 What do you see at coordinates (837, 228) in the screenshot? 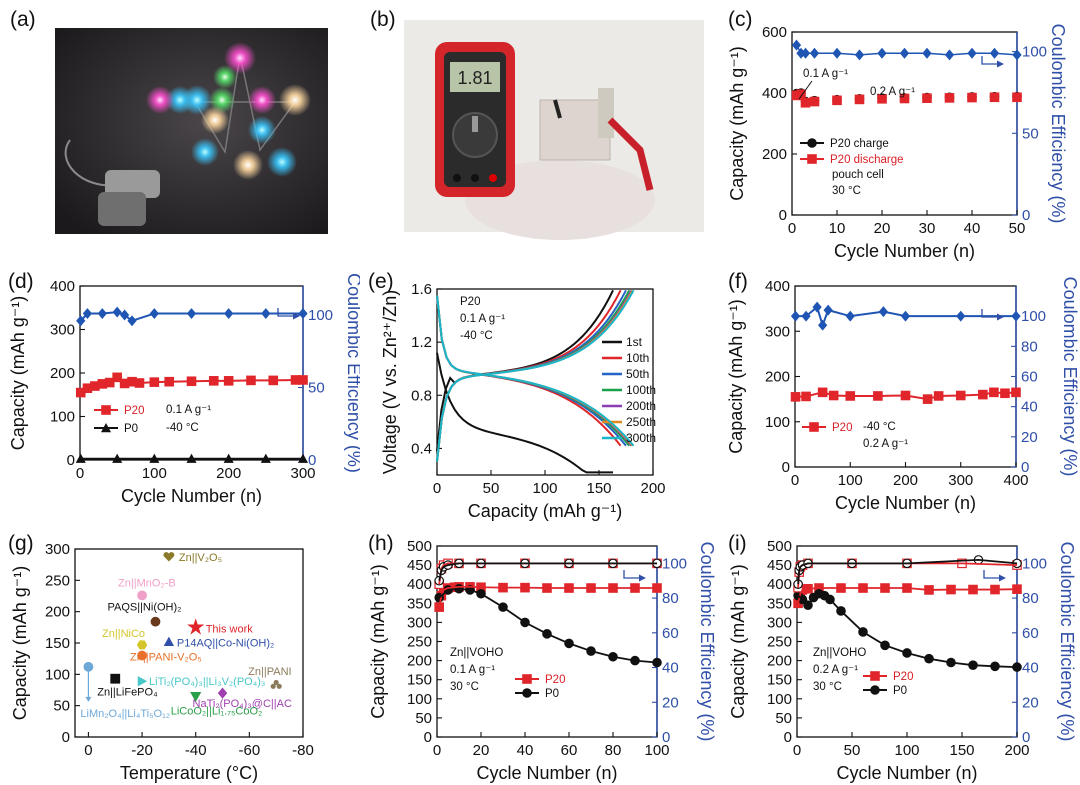
I see `x-tick-label: 10` at bounding box center [837, 228].